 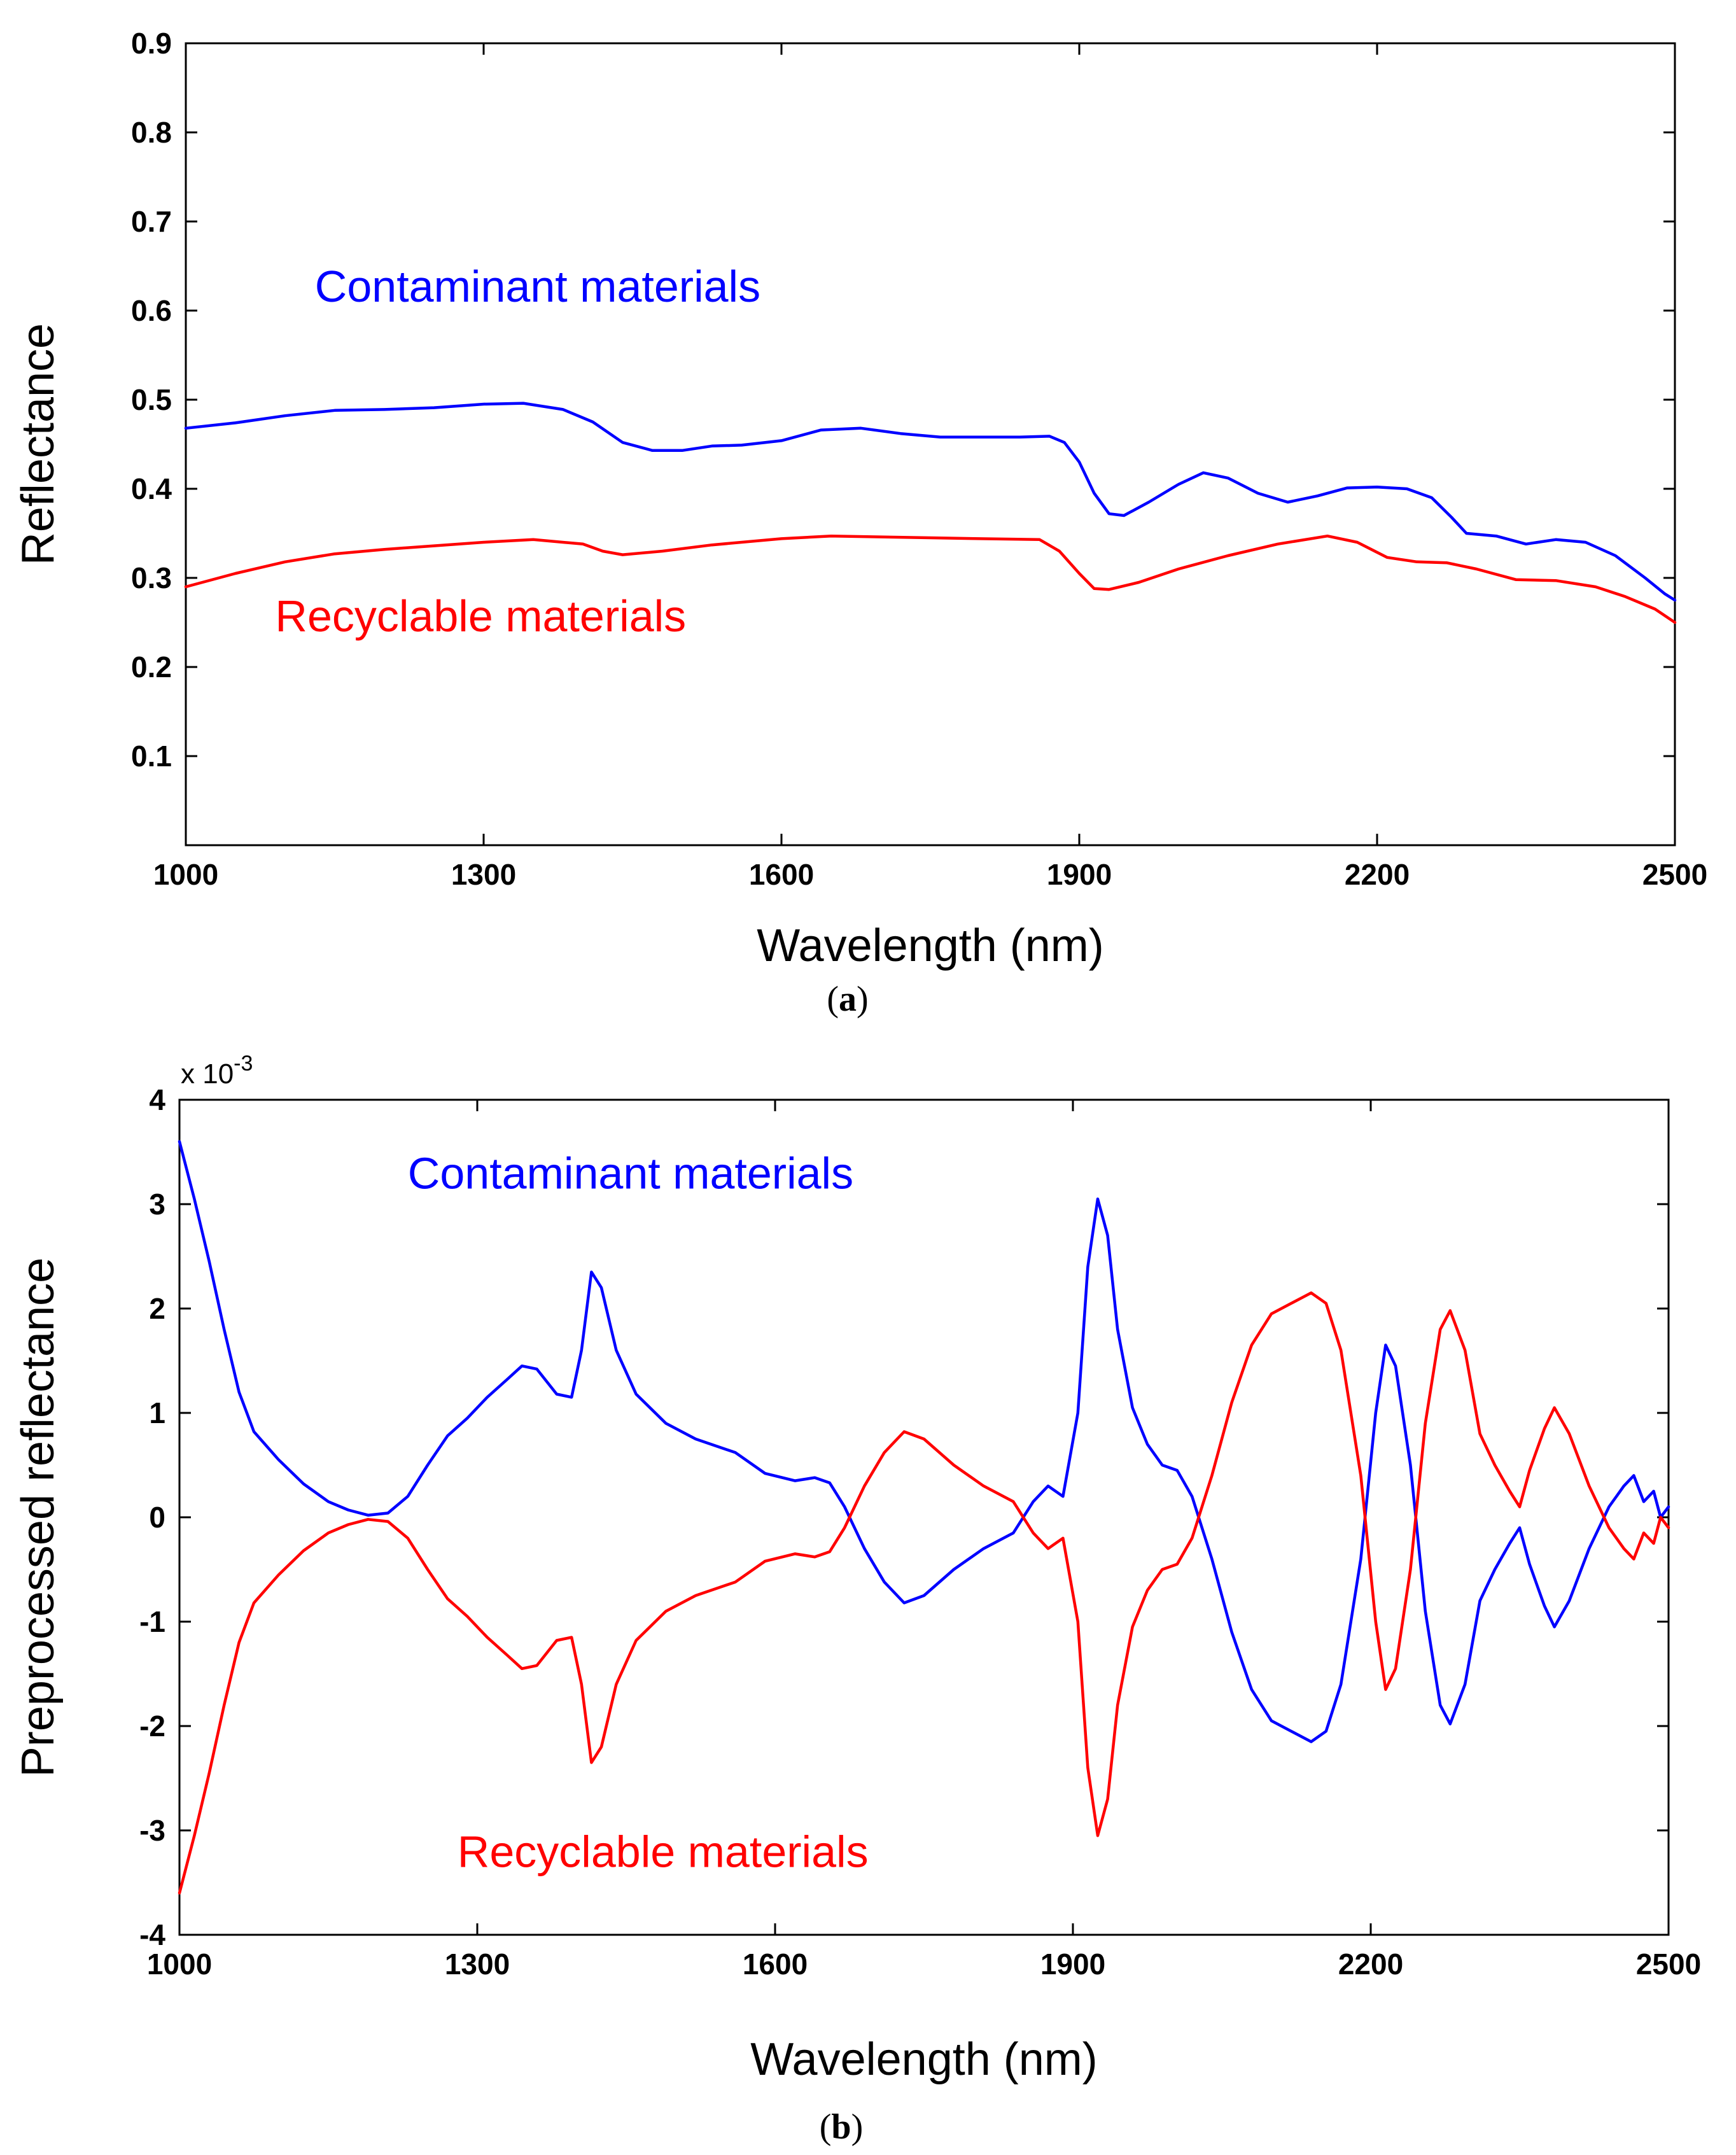 I want to click on y-axis-label: Preprocessed reflectance, so click(x=38, y=1518).